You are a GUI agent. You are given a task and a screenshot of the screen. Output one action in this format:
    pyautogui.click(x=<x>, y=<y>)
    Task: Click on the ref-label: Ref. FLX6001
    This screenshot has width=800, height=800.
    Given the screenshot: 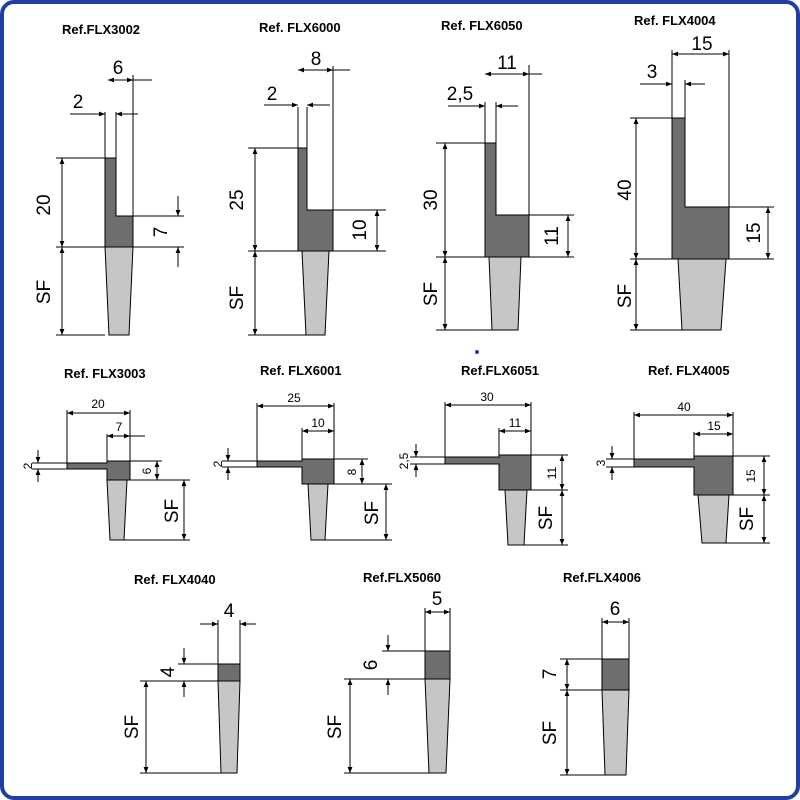 What is the action you would take?
    pyautogui.click(x=301, y=370)
    